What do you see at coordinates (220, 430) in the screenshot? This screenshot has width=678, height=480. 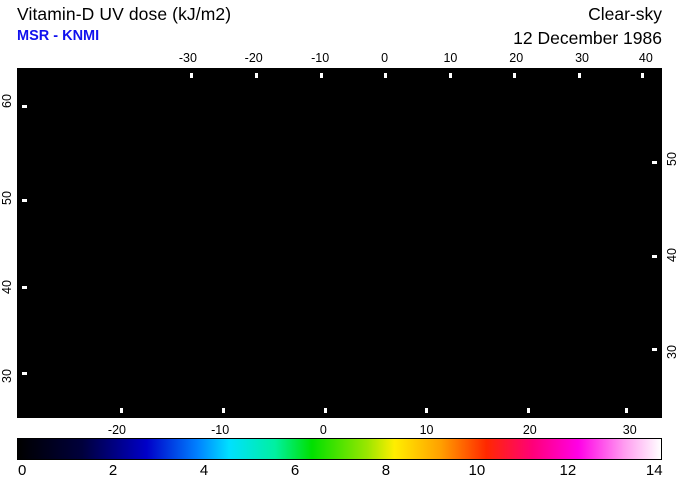 I see `axis-label-bottom-1: -10` at bounding box center [220, 430].